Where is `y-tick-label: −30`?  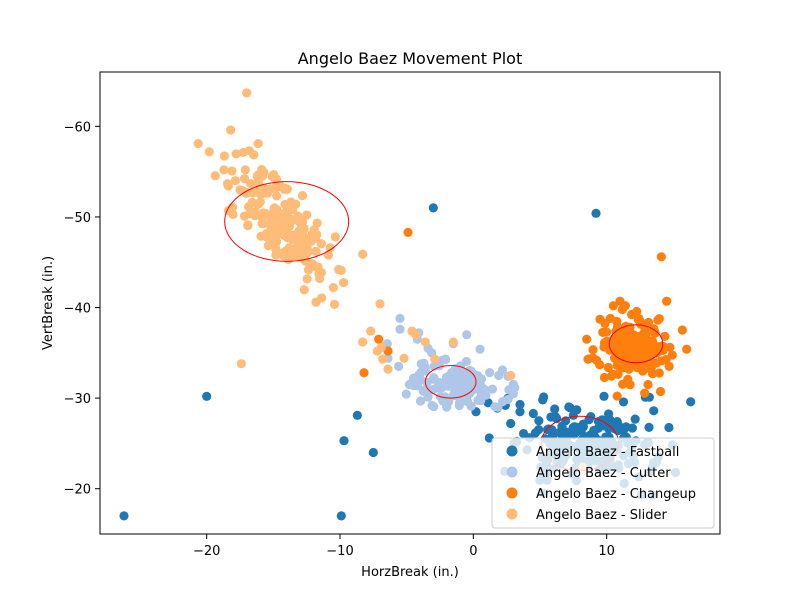 y-tick-label: −30 is located at coordinates (77, 399).